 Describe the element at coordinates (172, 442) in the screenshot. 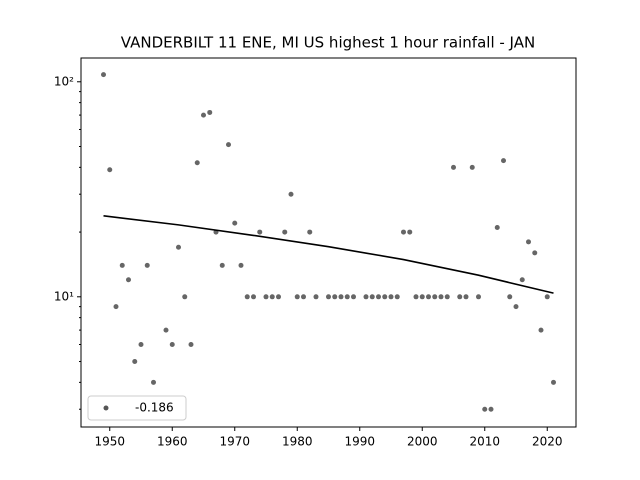

I see `x-tick-label: 1960` at that location.